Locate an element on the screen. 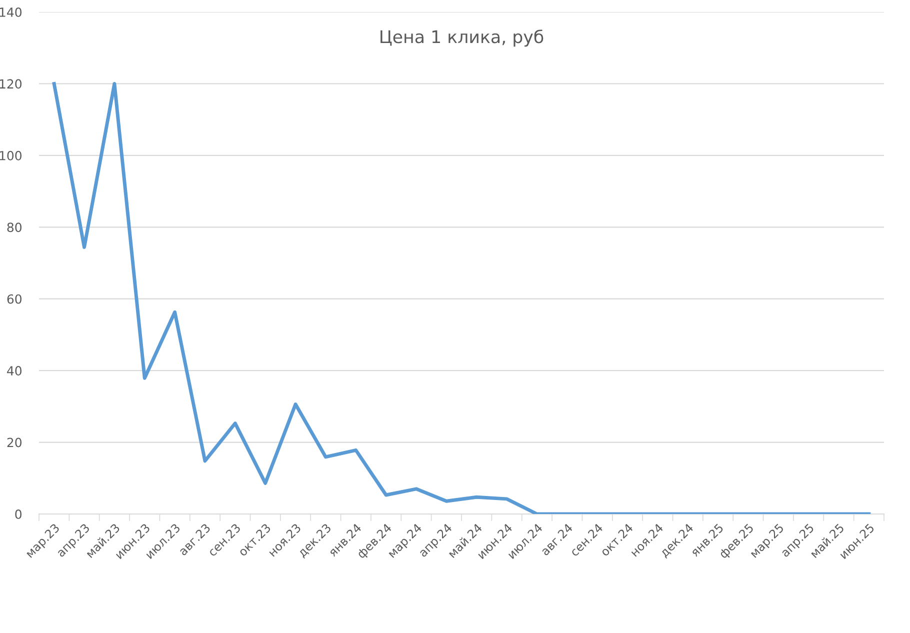 The width and height of the screenshot is (910, 633). y-tick-label: 0 is located at coordinates (18, 514).